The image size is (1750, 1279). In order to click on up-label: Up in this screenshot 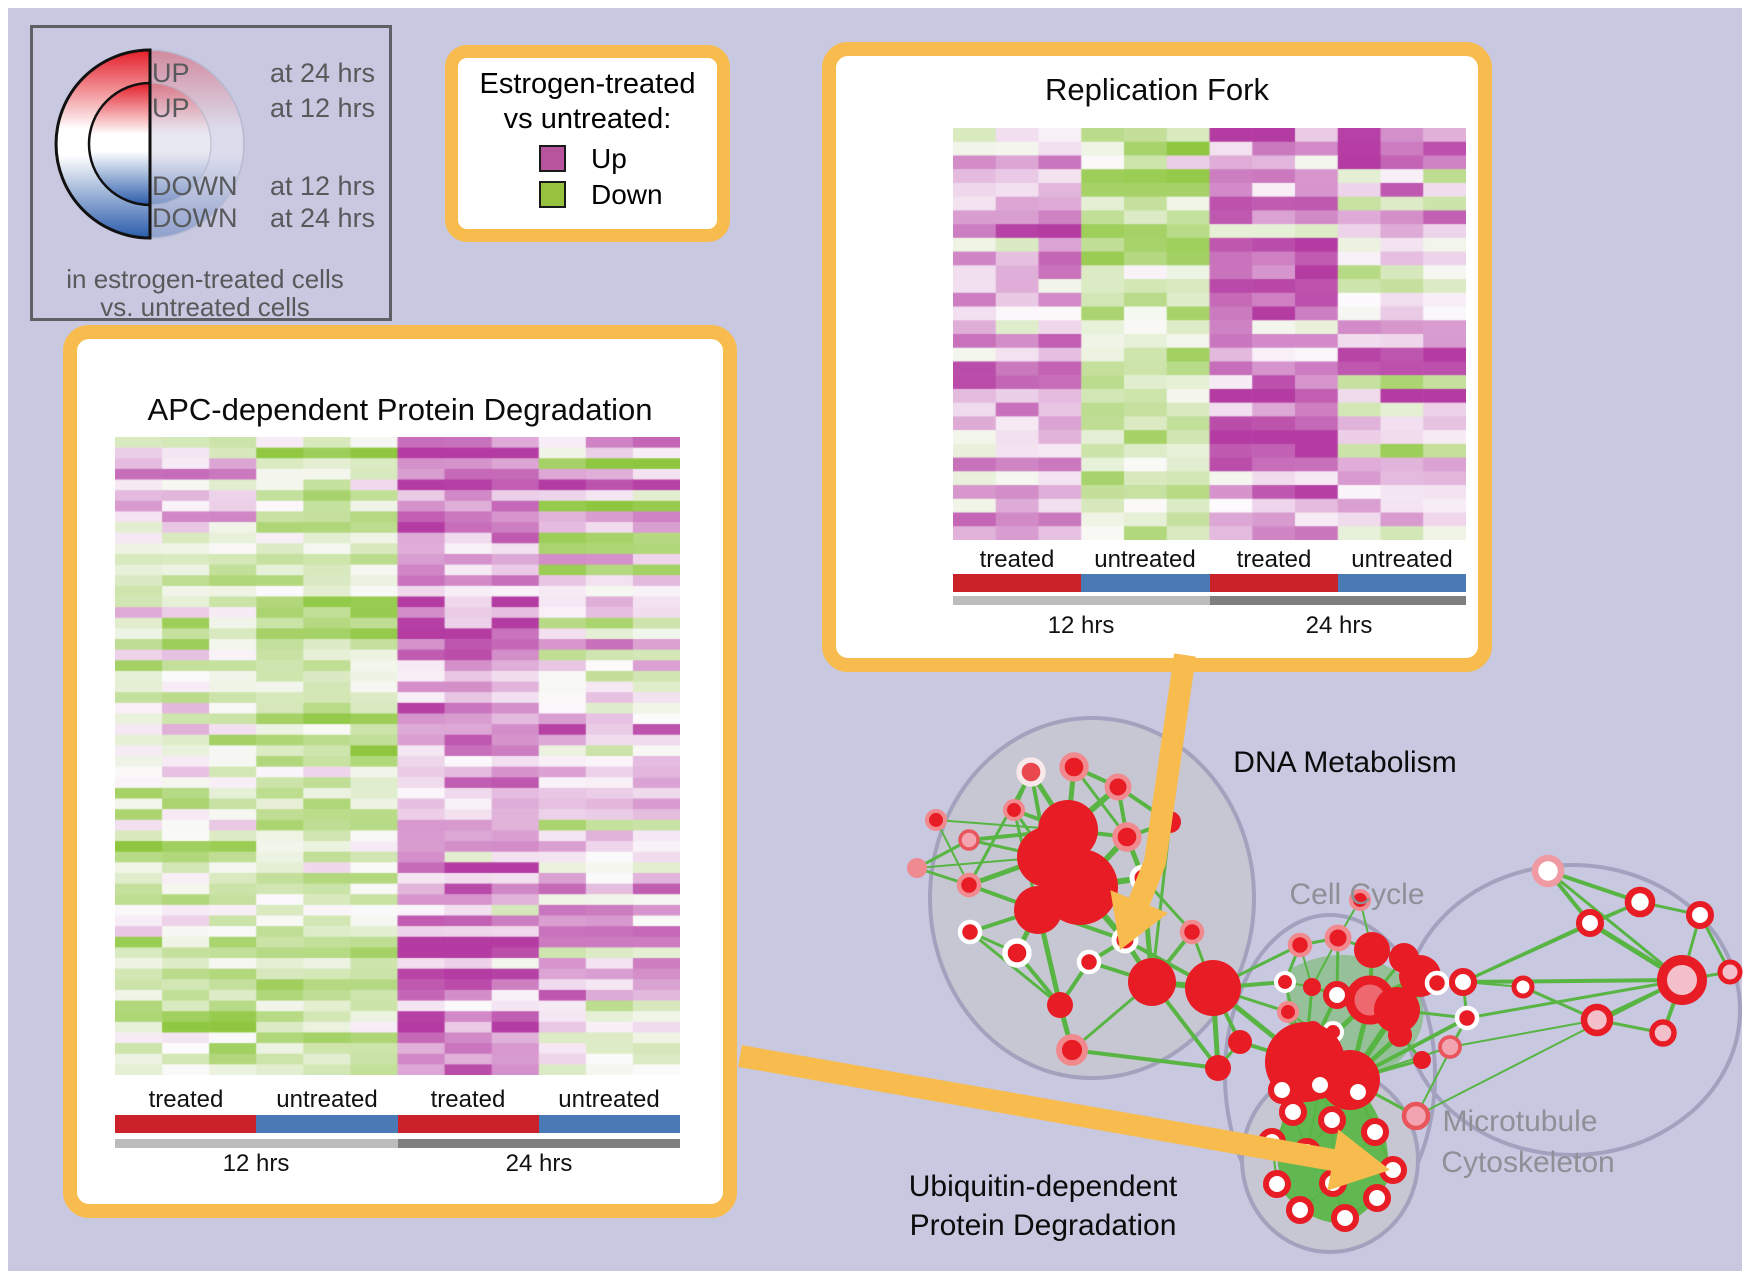, I will do `click(609, 158)`.